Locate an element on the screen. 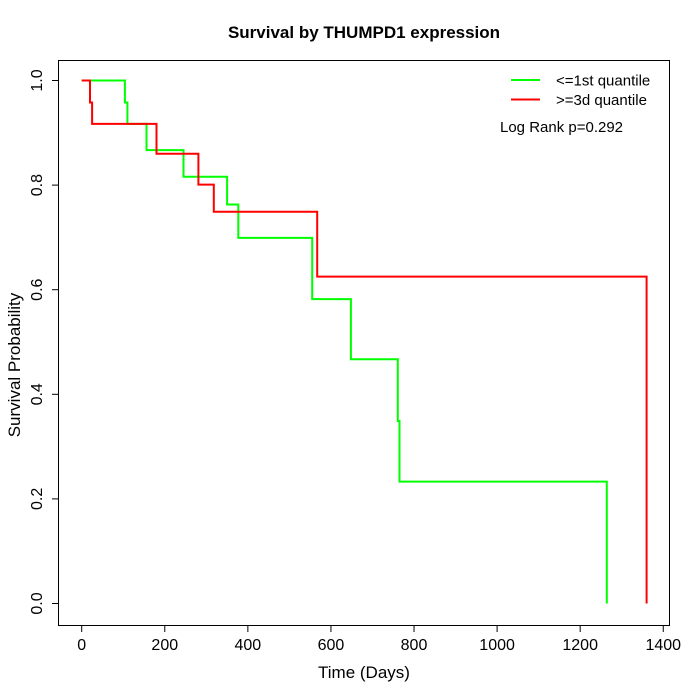  y-tick-label: 0.0 is located at coordinates (37, 603).